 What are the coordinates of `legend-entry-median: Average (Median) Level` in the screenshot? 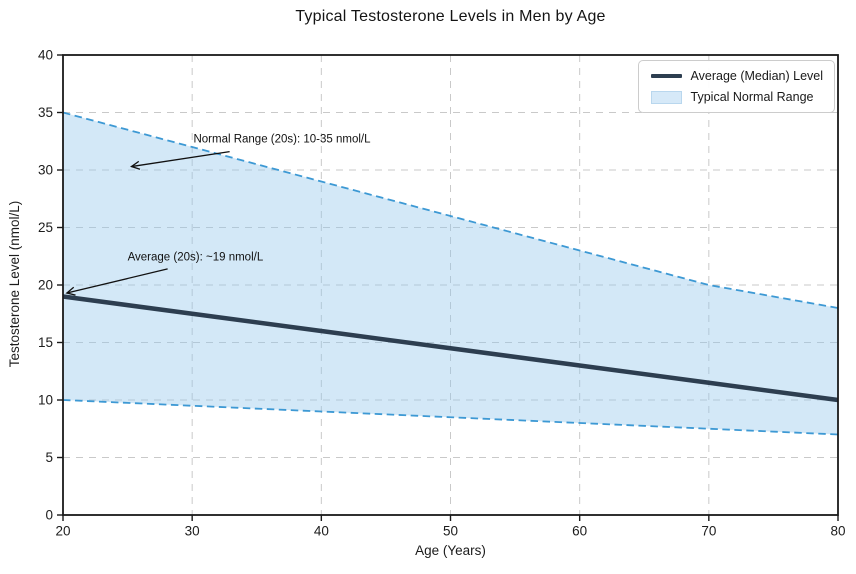 It's located at (736, 76).